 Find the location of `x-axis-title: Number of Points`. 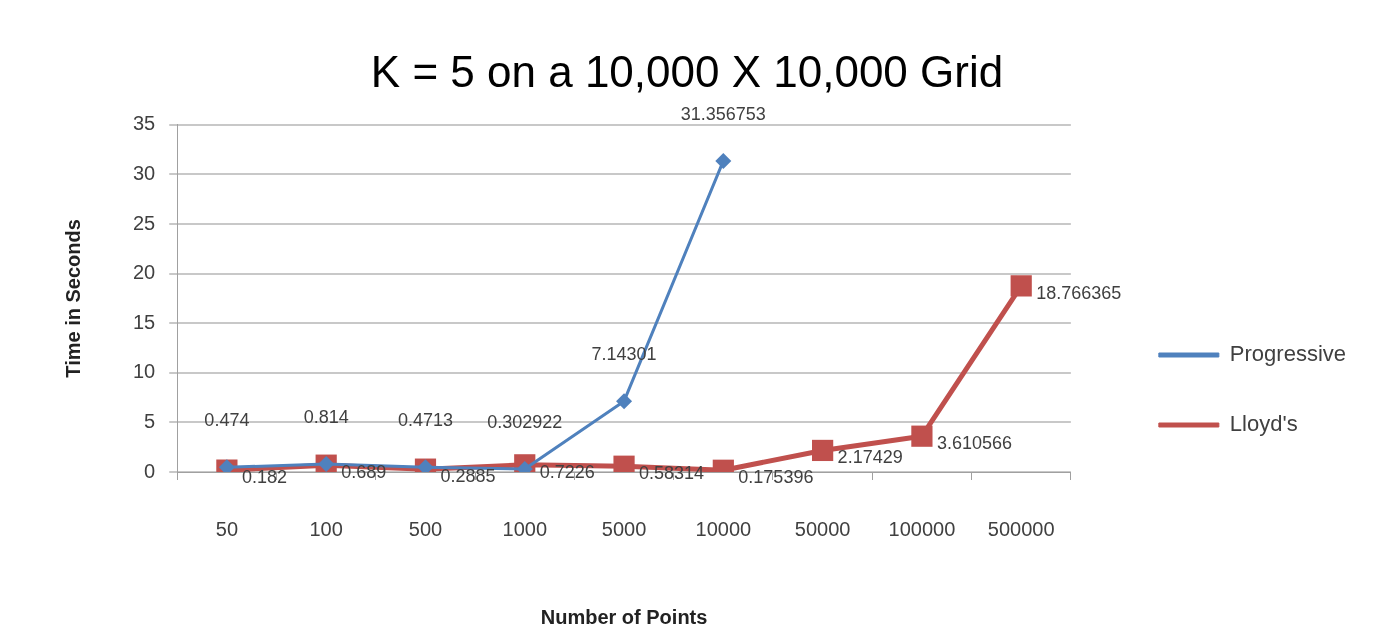

x-axis-title: Number of Points is located at coordinates (624, 616).